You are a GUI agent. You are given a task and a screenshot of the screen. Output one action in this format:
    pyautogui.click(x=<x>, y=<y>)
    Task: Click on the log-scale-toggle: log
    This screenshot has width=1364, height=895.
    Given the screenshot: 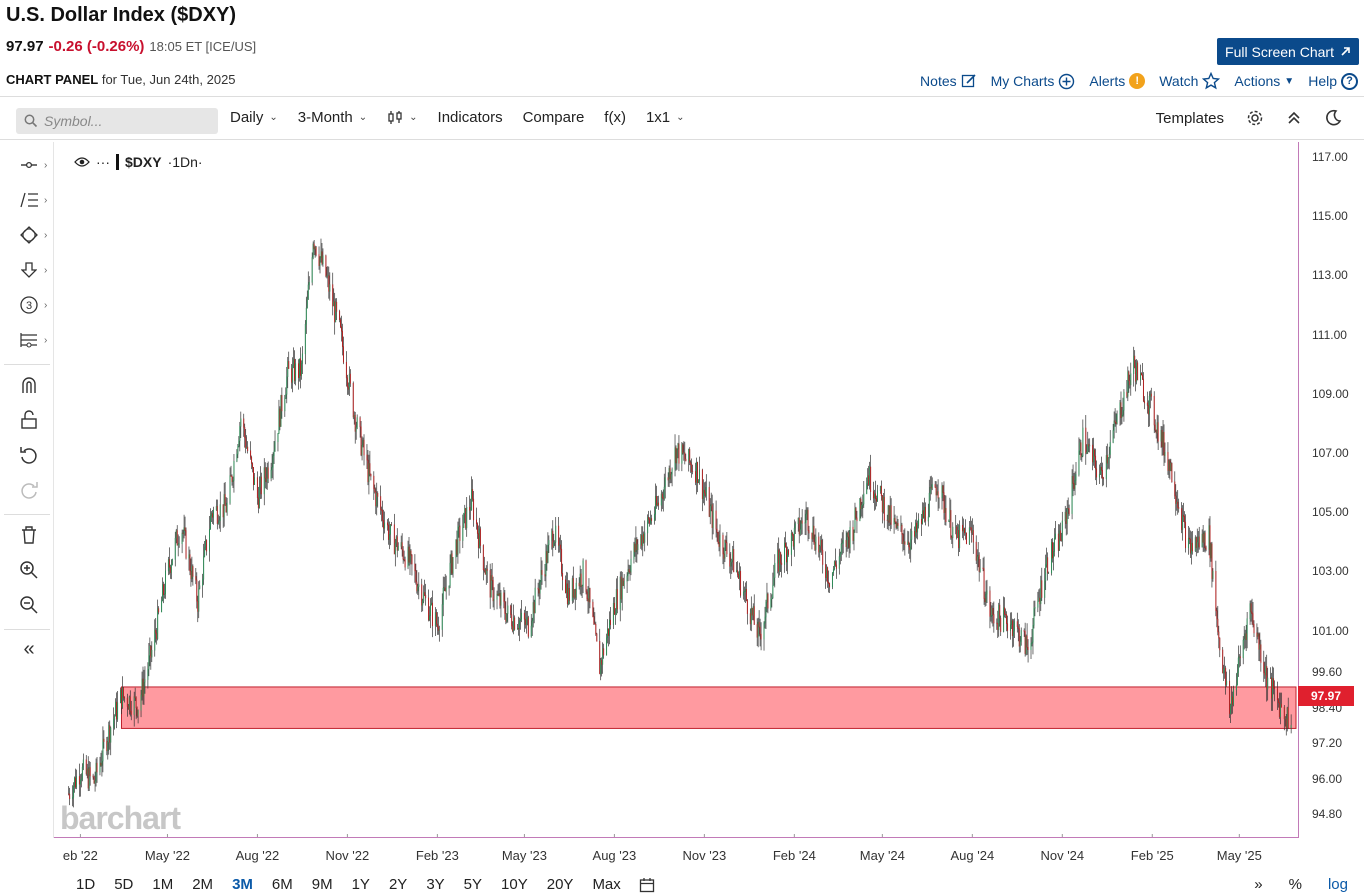 What is the action you would take?
    pyautogui.click(x=1337, y=884)
    